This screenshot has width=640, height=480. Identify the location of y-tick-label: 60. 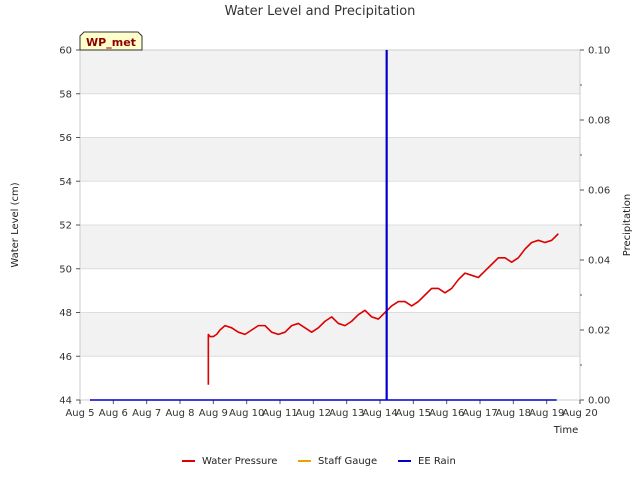
(65, 51).